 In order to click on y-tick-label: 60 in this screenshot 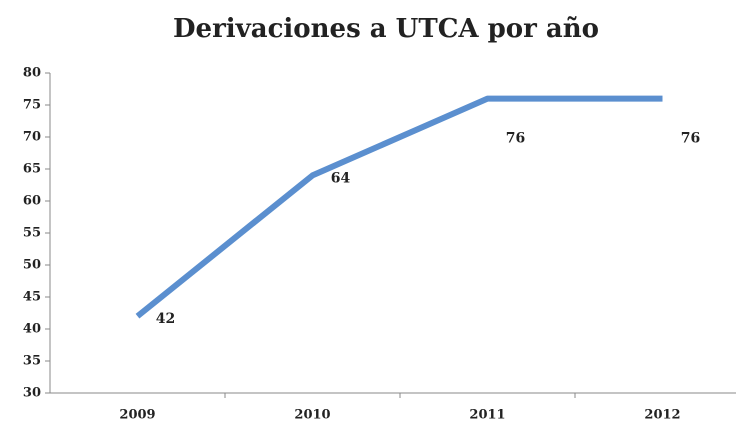, I will do `click(32, 201)`.